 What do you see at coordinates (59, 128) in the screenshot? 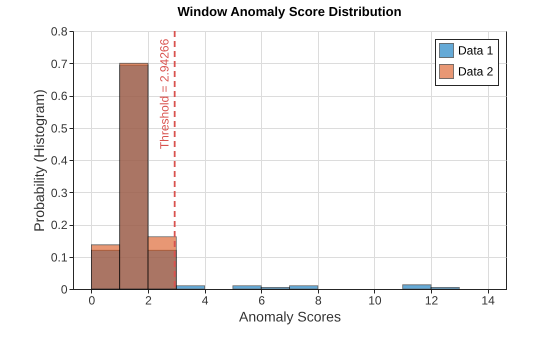
I see `y-tick-label: 0.5` at bounding box center [59, 128].